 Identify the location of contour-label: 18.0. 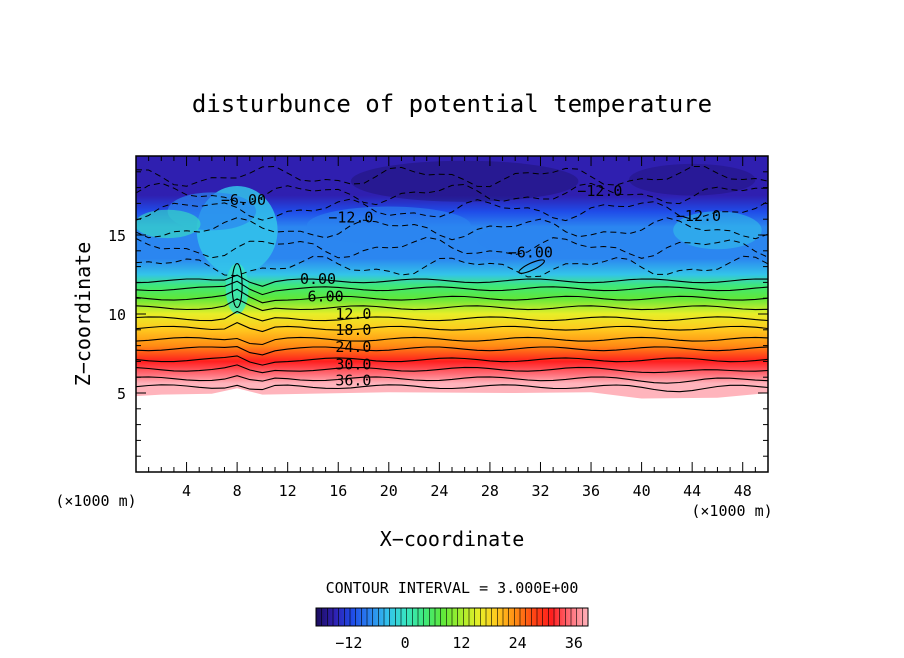
(353, 330).